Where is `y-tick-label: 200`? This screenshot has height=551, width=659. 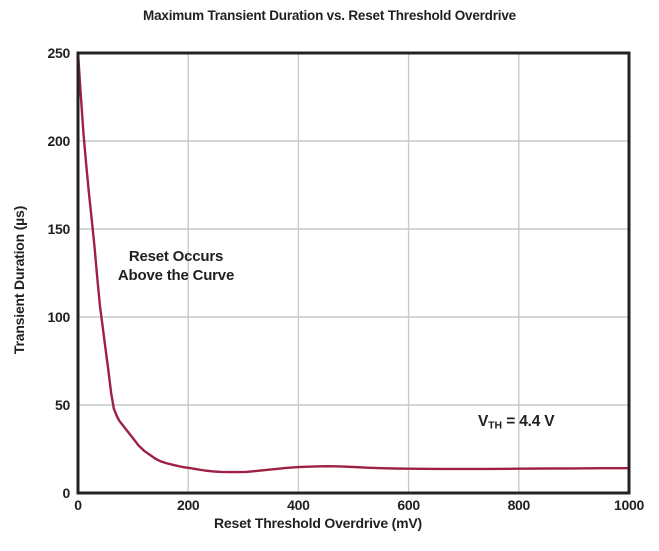 y-tick-label: 200 is located at coordinates (59, 141).